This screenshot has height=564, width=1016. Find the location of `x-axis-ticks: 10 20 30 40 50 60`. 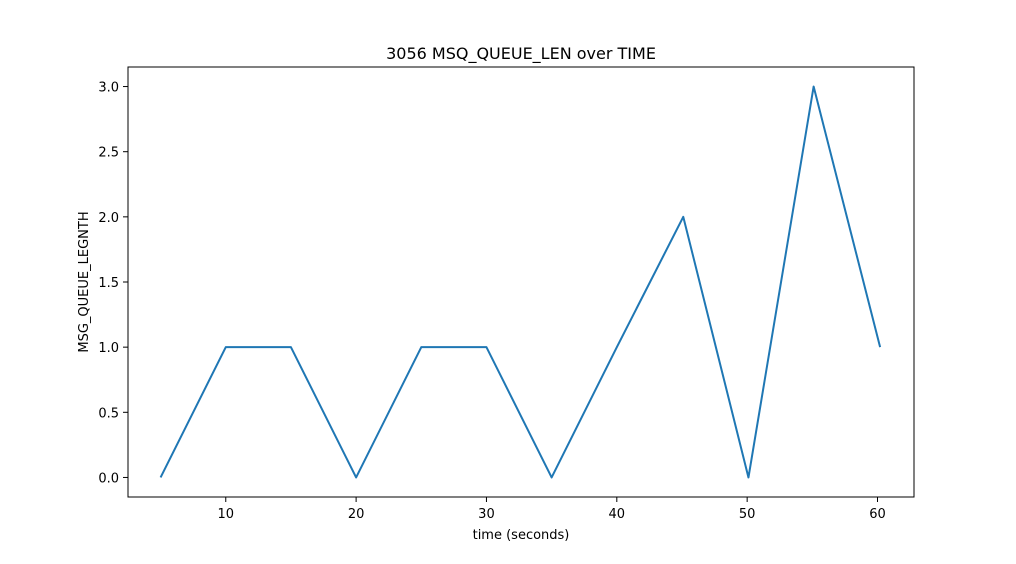

x-axis-ticks: 10 20 30 40 50 60 is located at coordinates (551, 509).